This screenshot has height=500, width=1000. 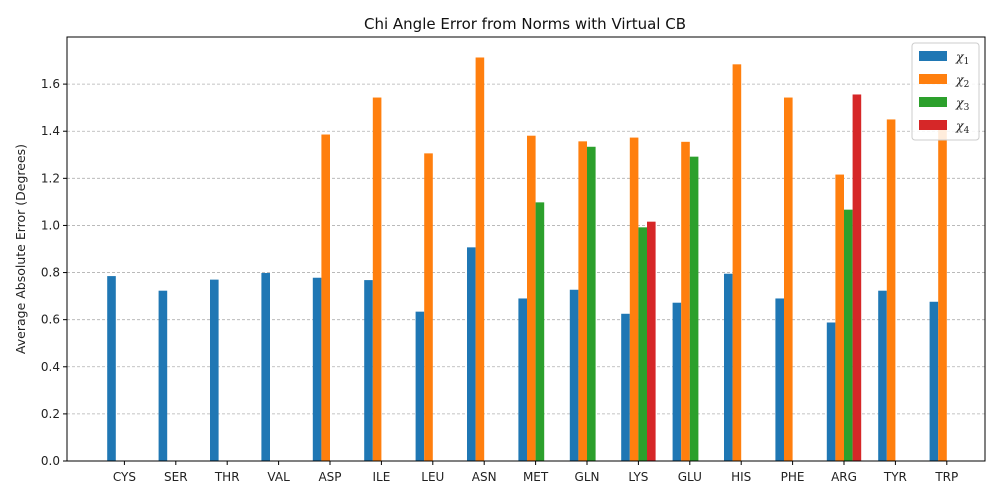 I want to click on bar-gln-chi3, so click(x=591, y=303).